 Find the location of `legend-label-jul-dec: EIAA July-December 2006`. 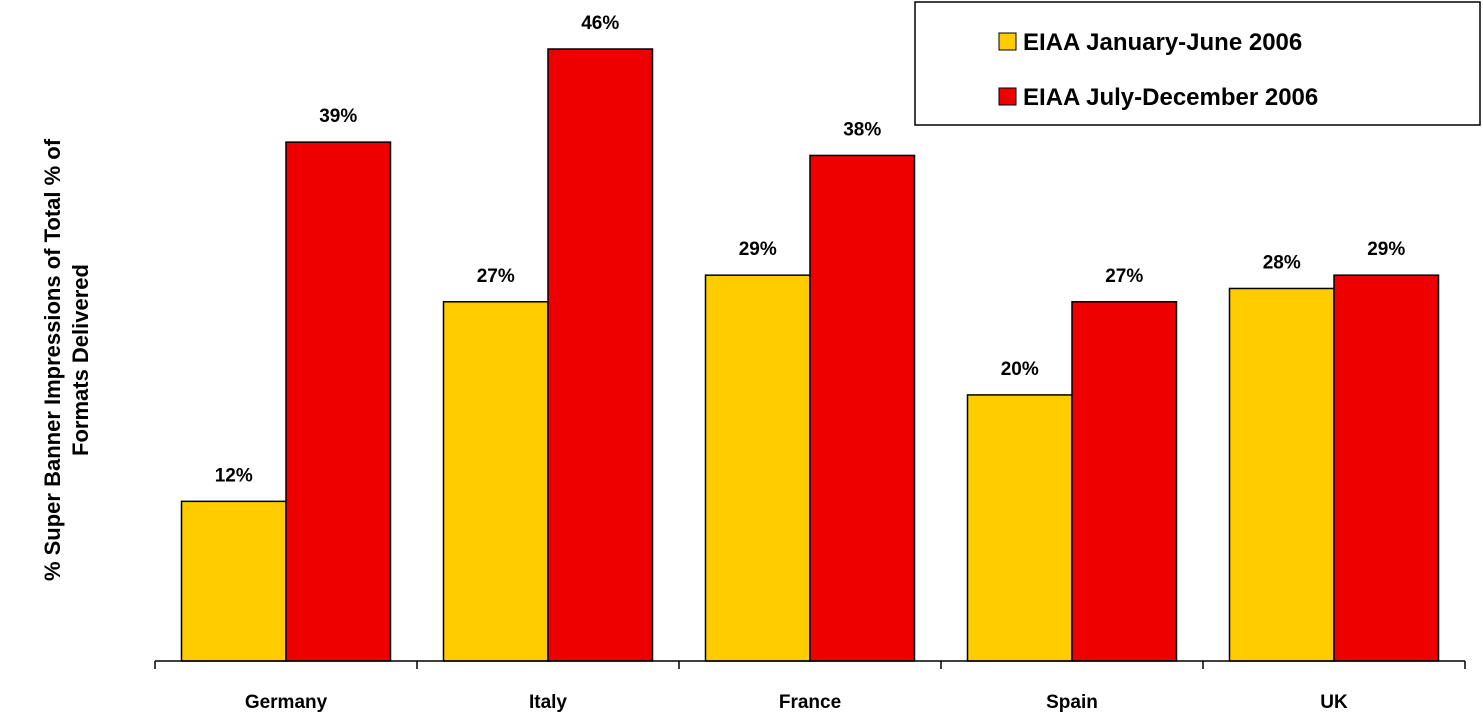

legend-label-jul-dec: EIAA July-December 2006 is located at coordinates (1170, 97).